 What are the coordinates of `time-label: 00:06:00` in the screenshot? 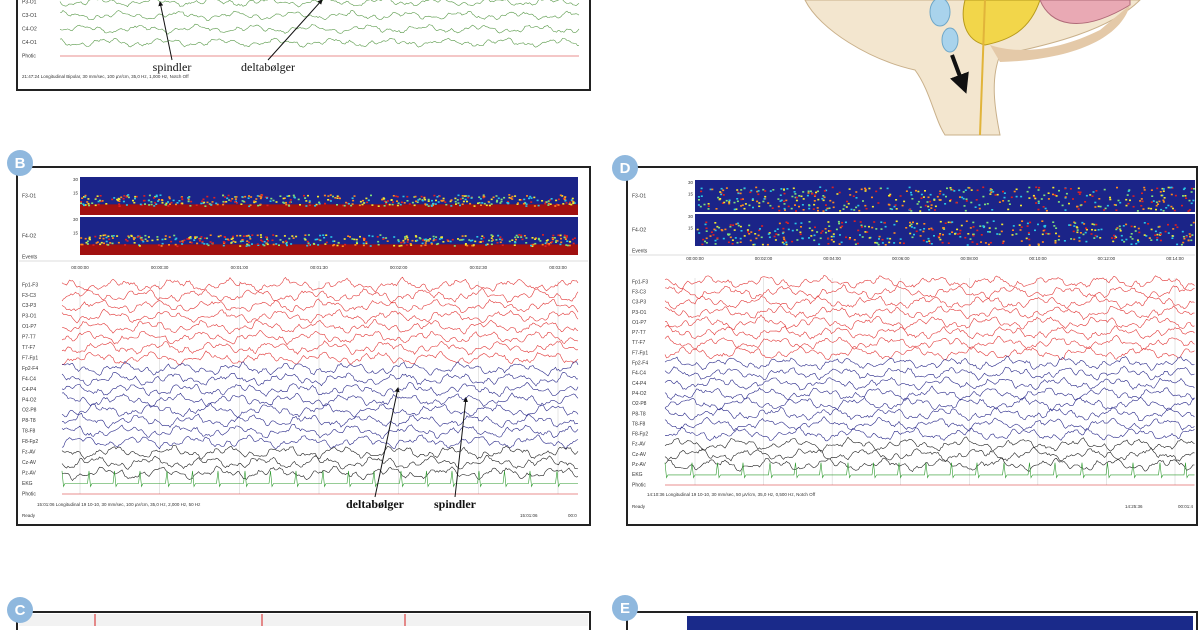 It's located at (901, 258).